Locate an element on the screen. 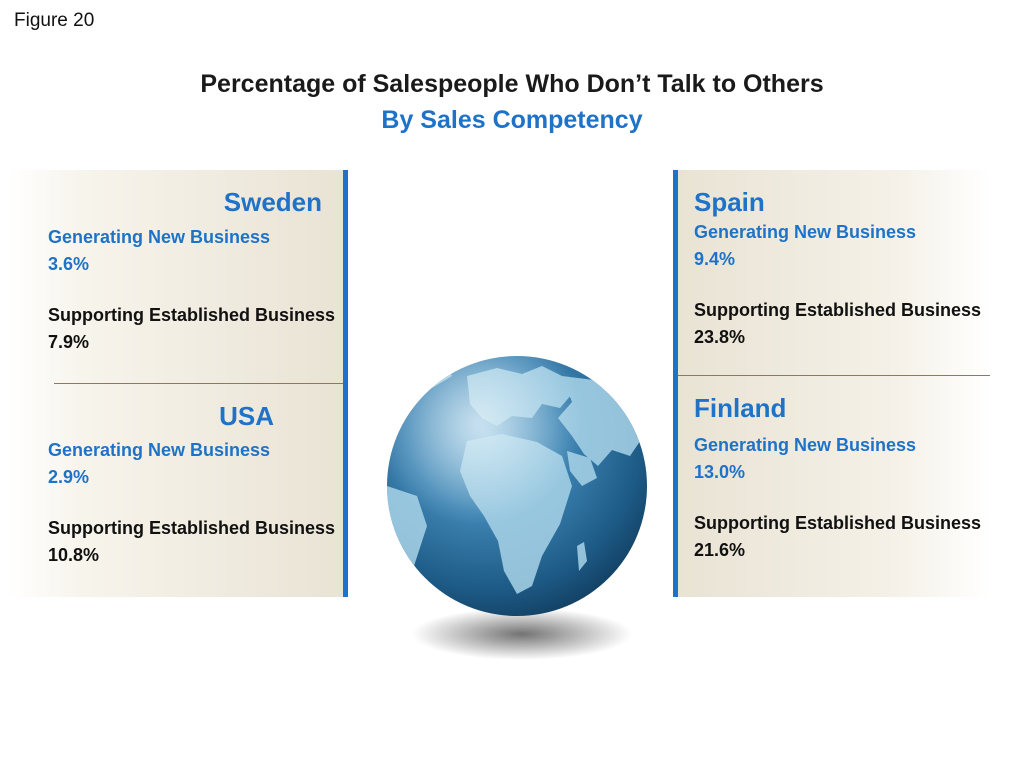  country-name: Finland is located at coordinates (740, 408).